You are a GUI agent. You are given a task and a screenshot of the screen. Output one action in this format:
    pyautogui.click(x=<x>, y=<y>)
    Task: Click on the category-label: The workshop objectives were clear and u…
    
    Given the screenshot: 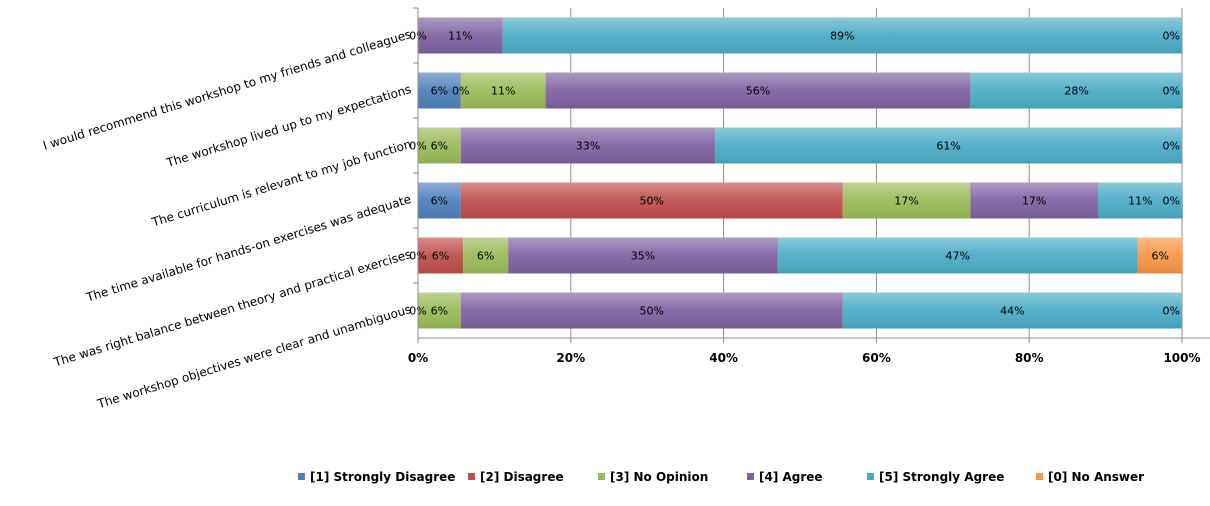 What is the action you would take?
    pyautogui.click(x=254, y=356)
    